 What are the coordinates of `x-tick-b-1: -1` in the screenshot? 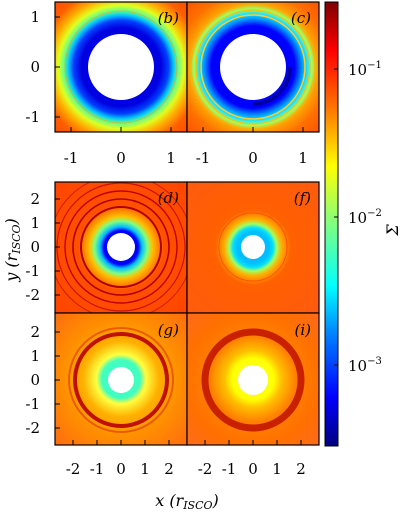 It's located at (71, 158).